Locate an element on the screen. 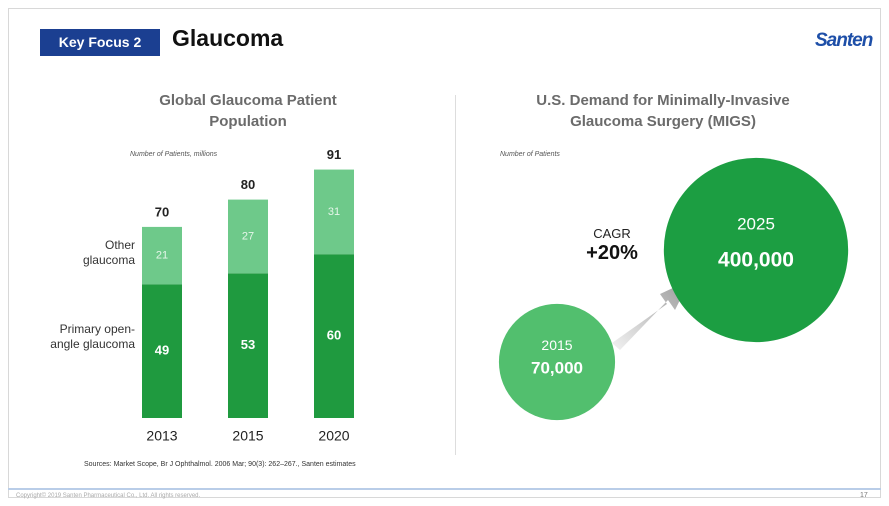 Image resolution: width=889 pixels, height=506 pixels. footer-rule is located at coordinates (444, 489).